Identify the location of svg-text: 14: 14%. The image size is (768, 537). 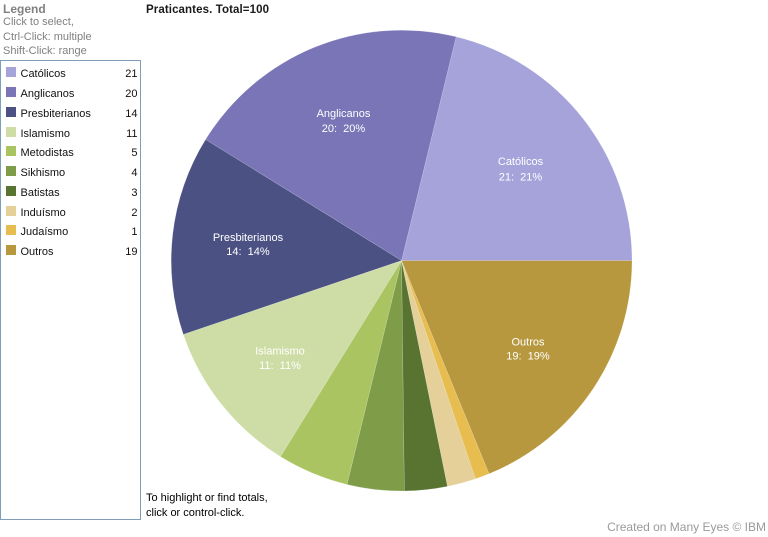
(248, 252).